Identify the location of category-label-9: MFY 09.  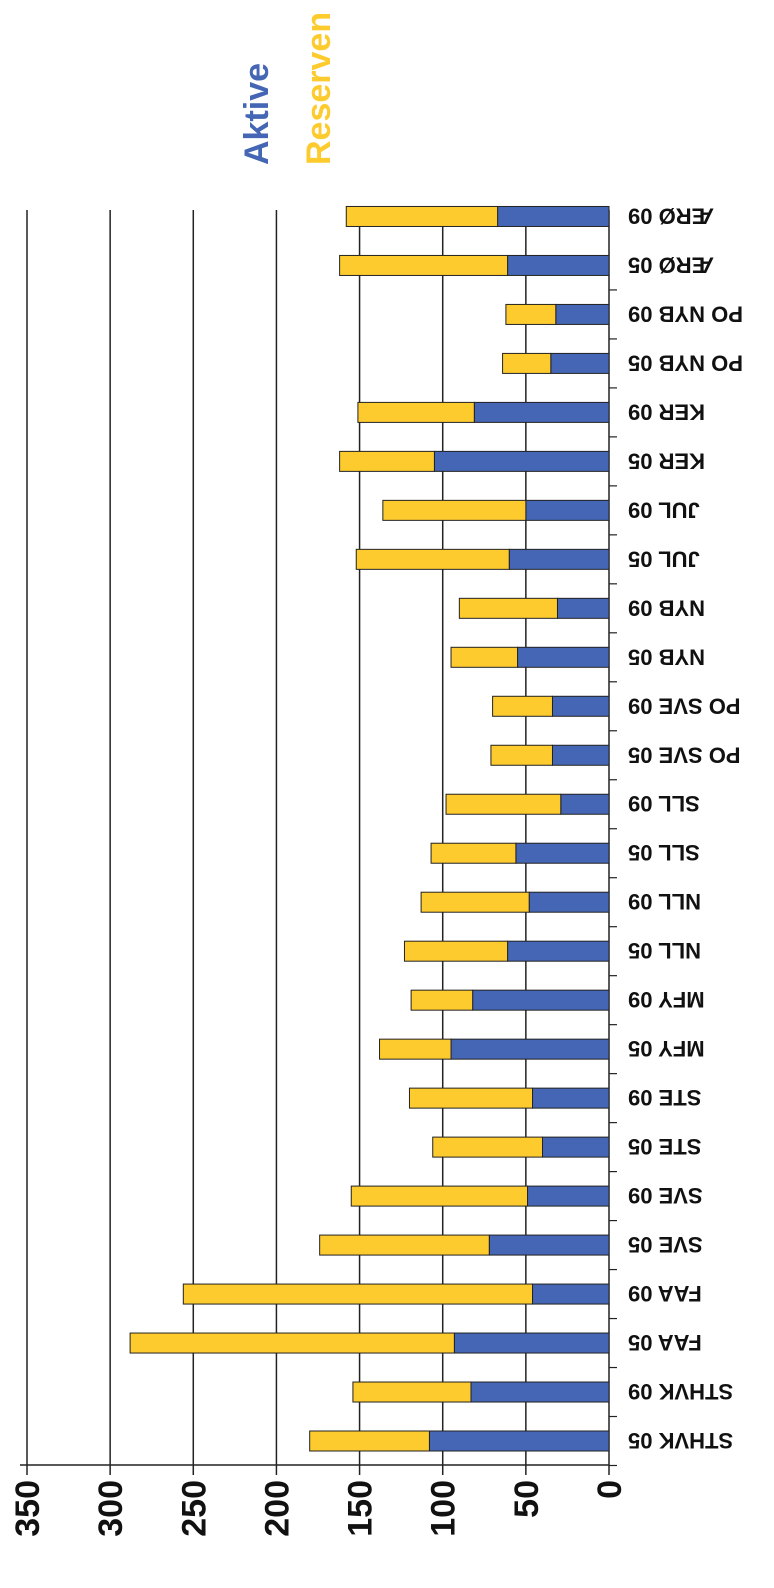
(666, 999).